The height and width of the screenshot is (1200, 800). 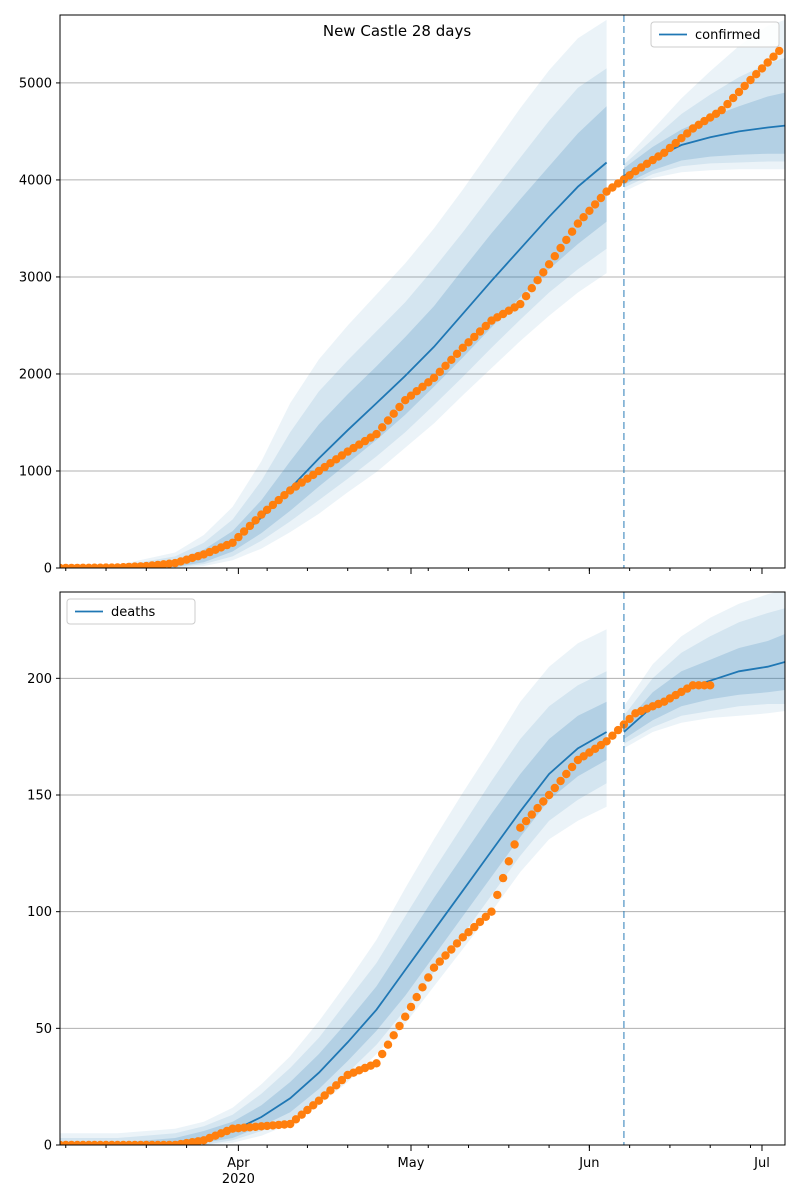 I want to click on y-tick-label: 4000, so click(x=35, y=180).